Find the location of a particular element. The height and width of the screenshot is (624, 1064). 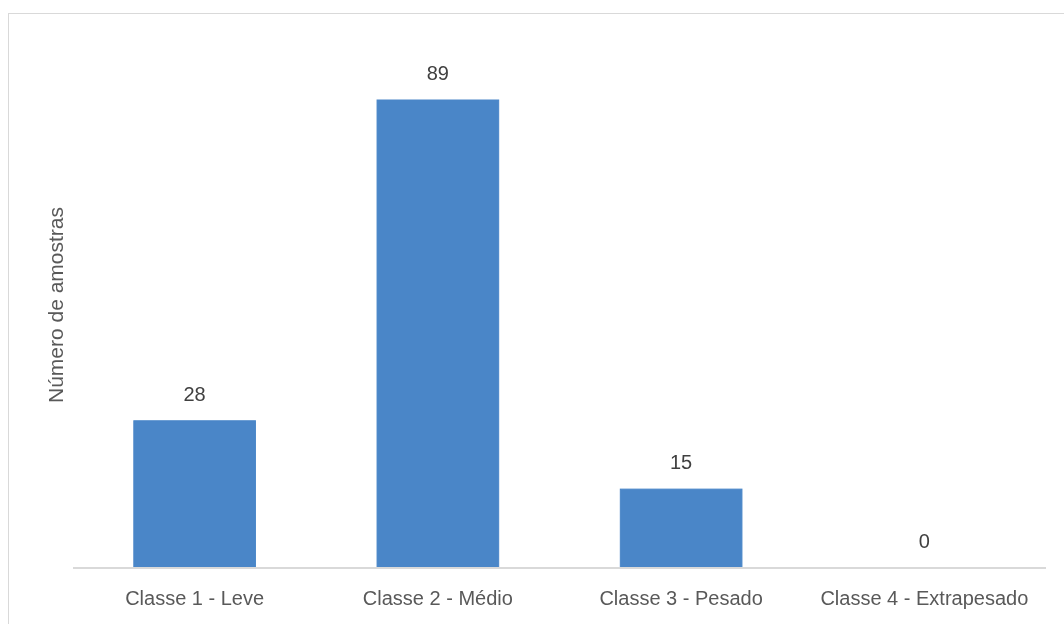

data-label: 0 is located at coordinates (924, 541).